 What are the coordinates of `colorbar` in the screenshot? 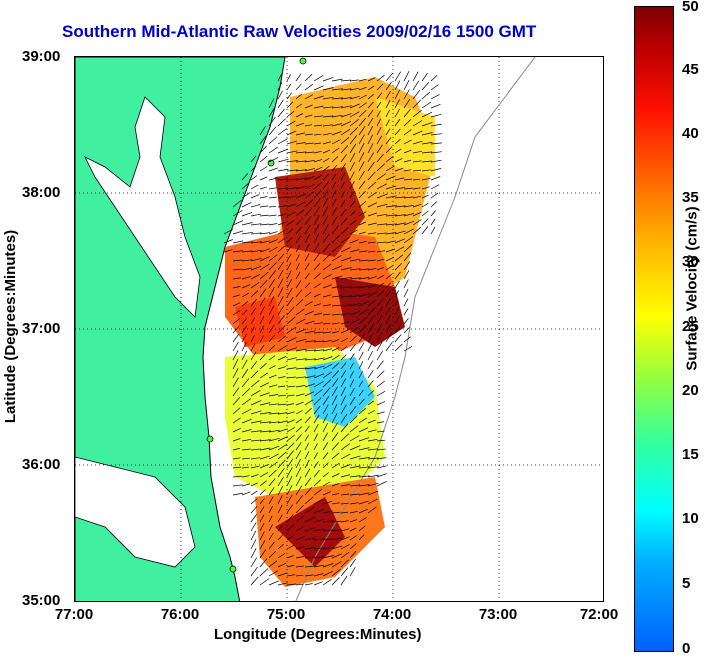 It's located at (654, 329).